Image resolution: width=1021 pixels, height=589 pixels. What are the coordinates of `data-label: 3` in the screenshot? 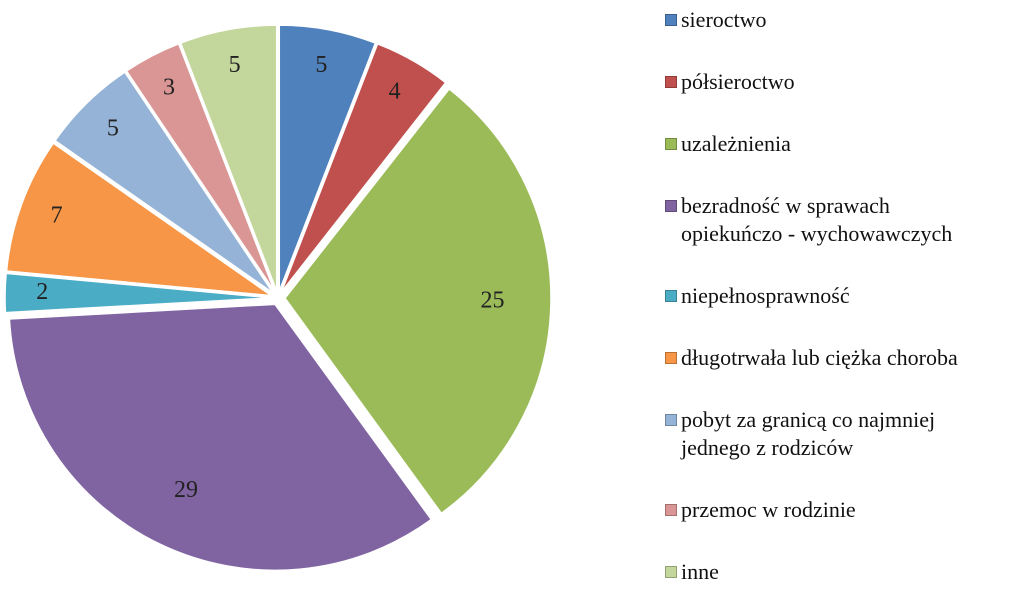 It's located at (169, 87).